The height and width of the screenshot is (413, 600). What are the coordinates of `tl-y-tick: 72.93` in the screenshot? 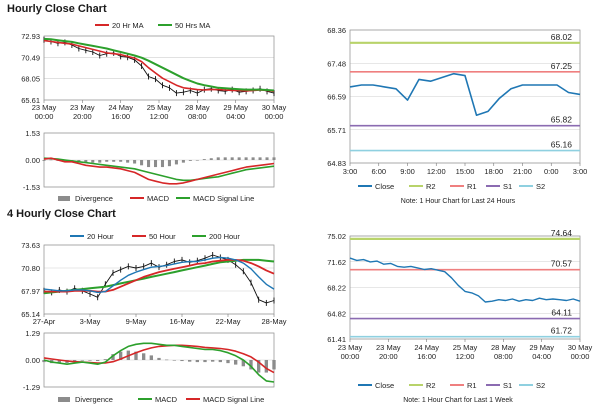 It's located at (30, 36).